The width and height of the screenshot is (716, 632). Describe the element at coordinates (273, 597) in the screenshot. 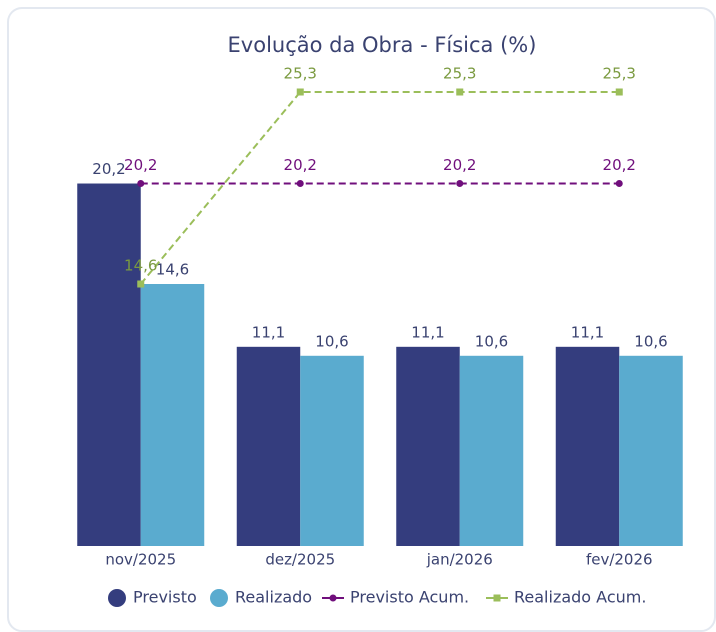

I see `legend-label: Realizado` at that location.